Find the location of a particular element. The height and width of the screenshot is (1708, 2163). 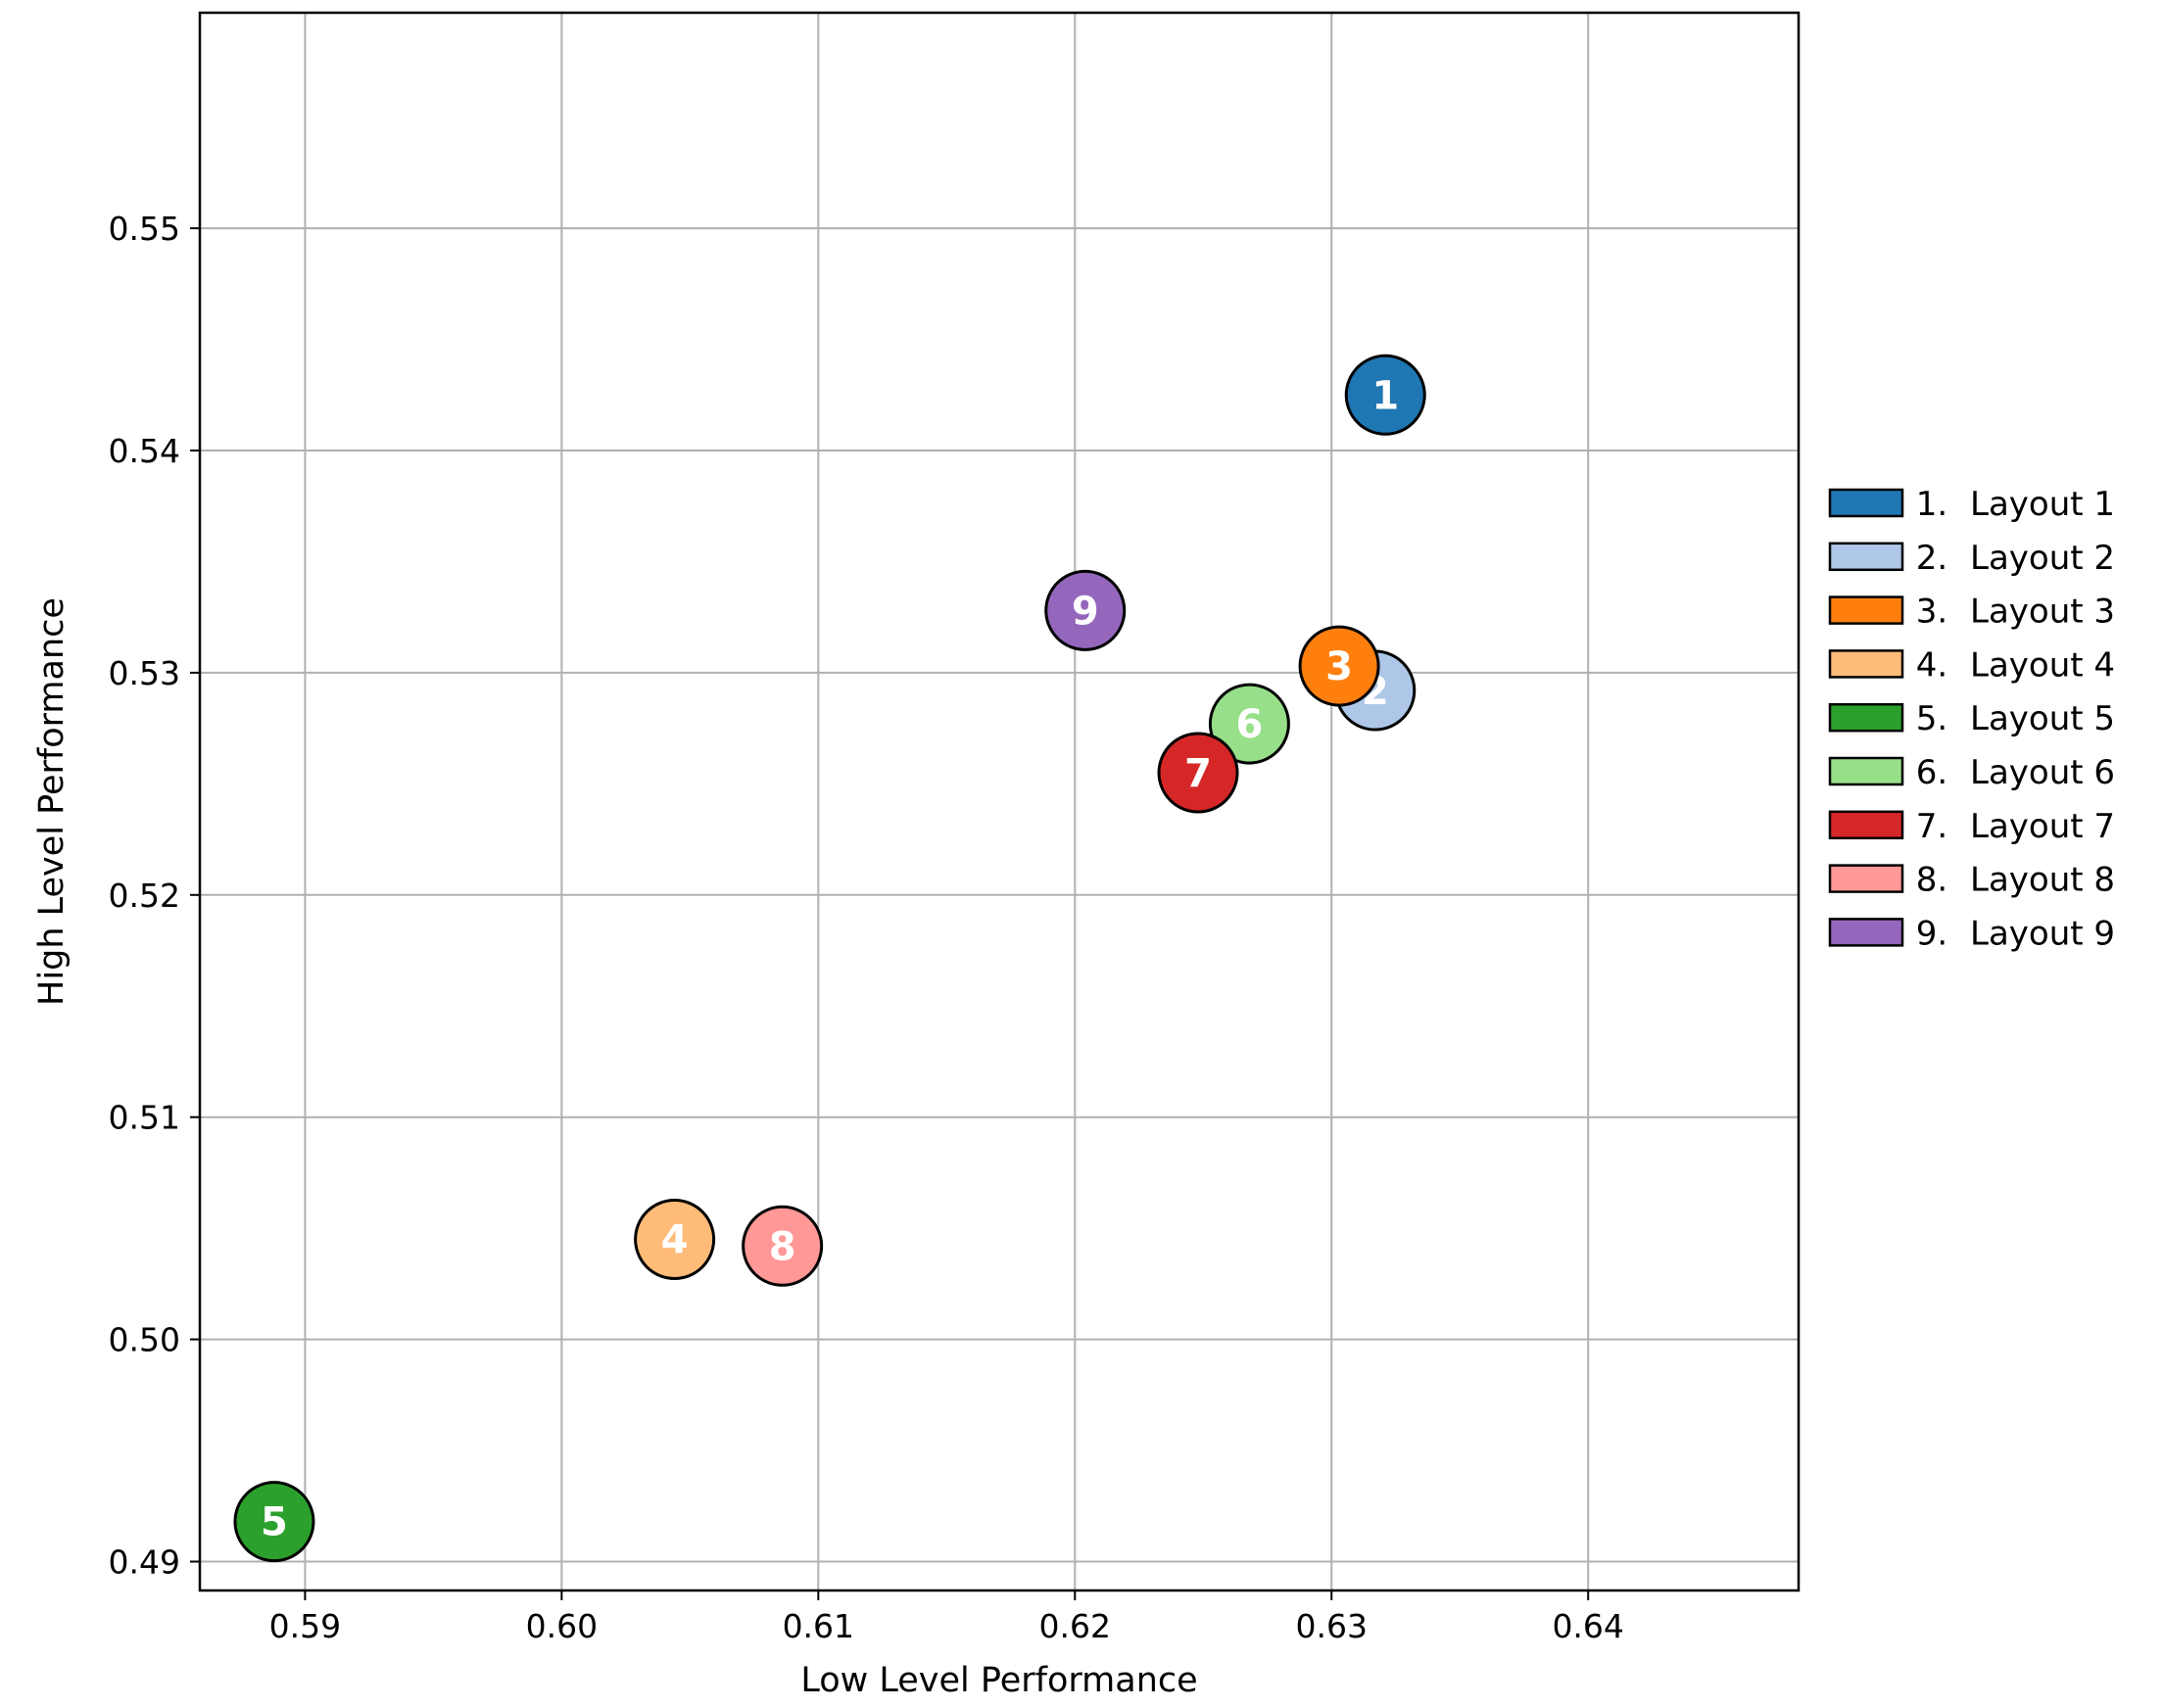

legend-label: Layout 7 is located at coordinates (2043, 826).